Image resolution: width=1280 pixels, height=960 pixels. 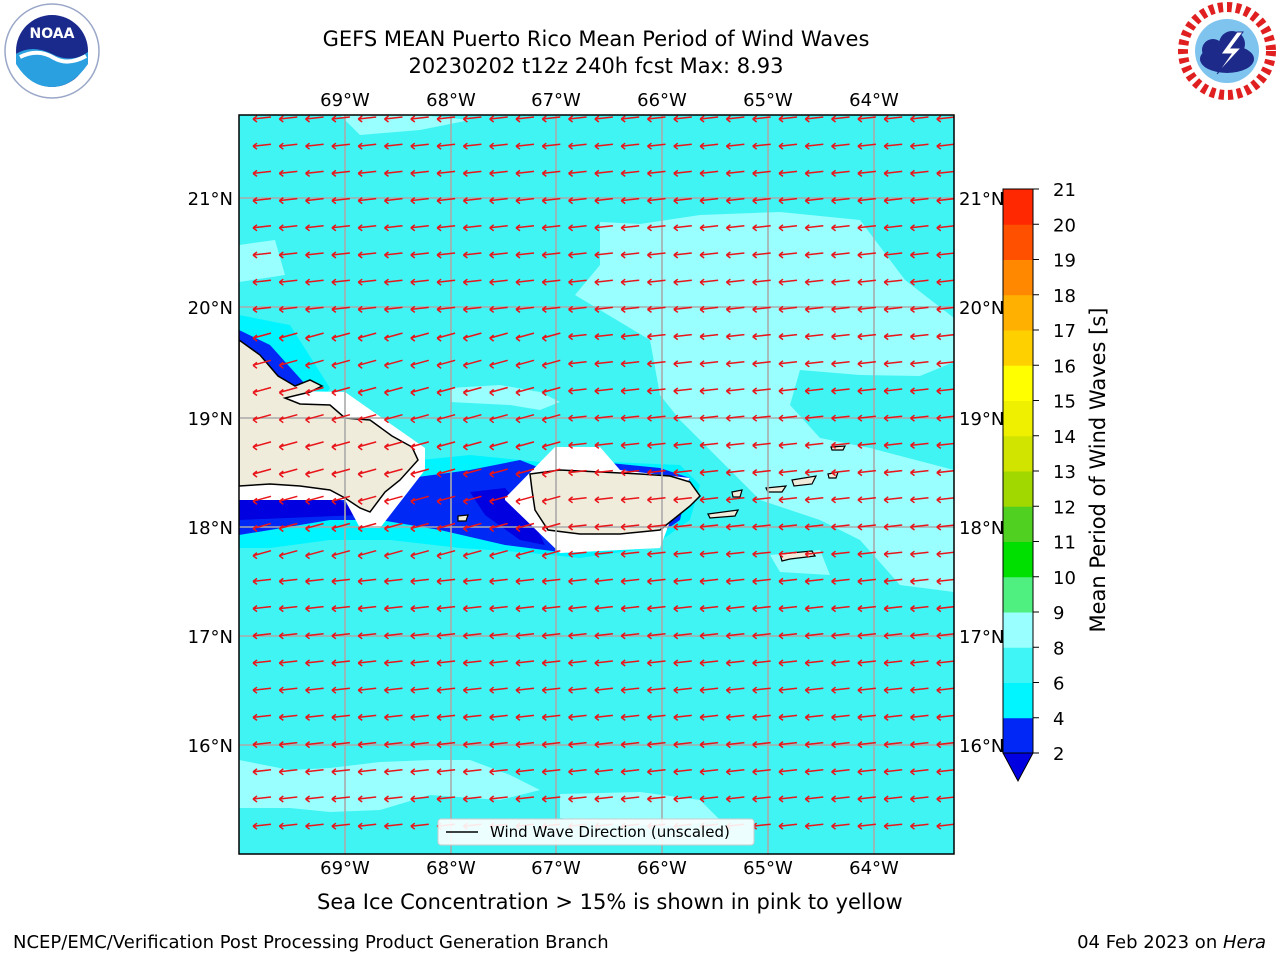 What do you see at coordinates (451, 100) in the screenshot?
I see `lon-label-top: 68°W` at bounding box center [451, 100].